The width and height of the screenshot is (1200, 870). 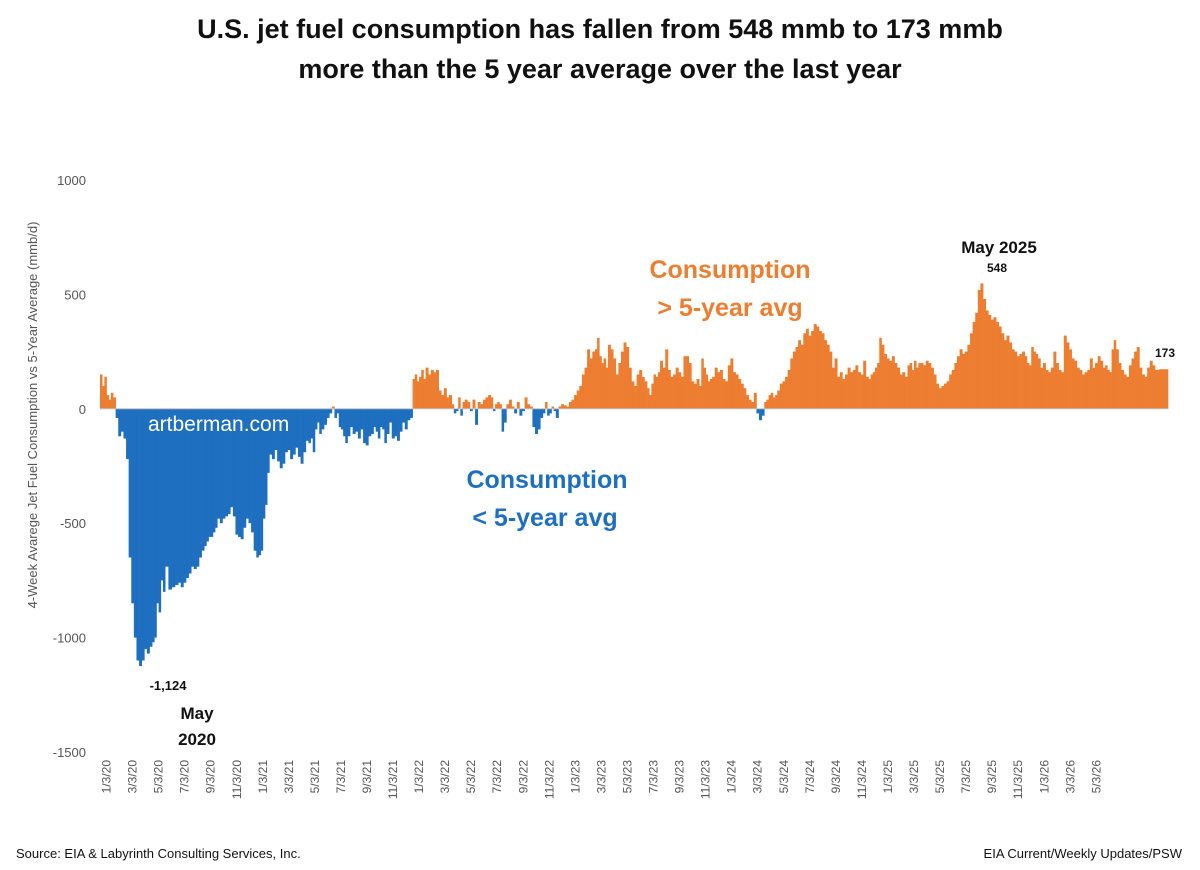 What do you see at coordinates (706, 779) in the screenshot?
I see `x-tick-label: 11/3/23` at bounding box center [706, 779].